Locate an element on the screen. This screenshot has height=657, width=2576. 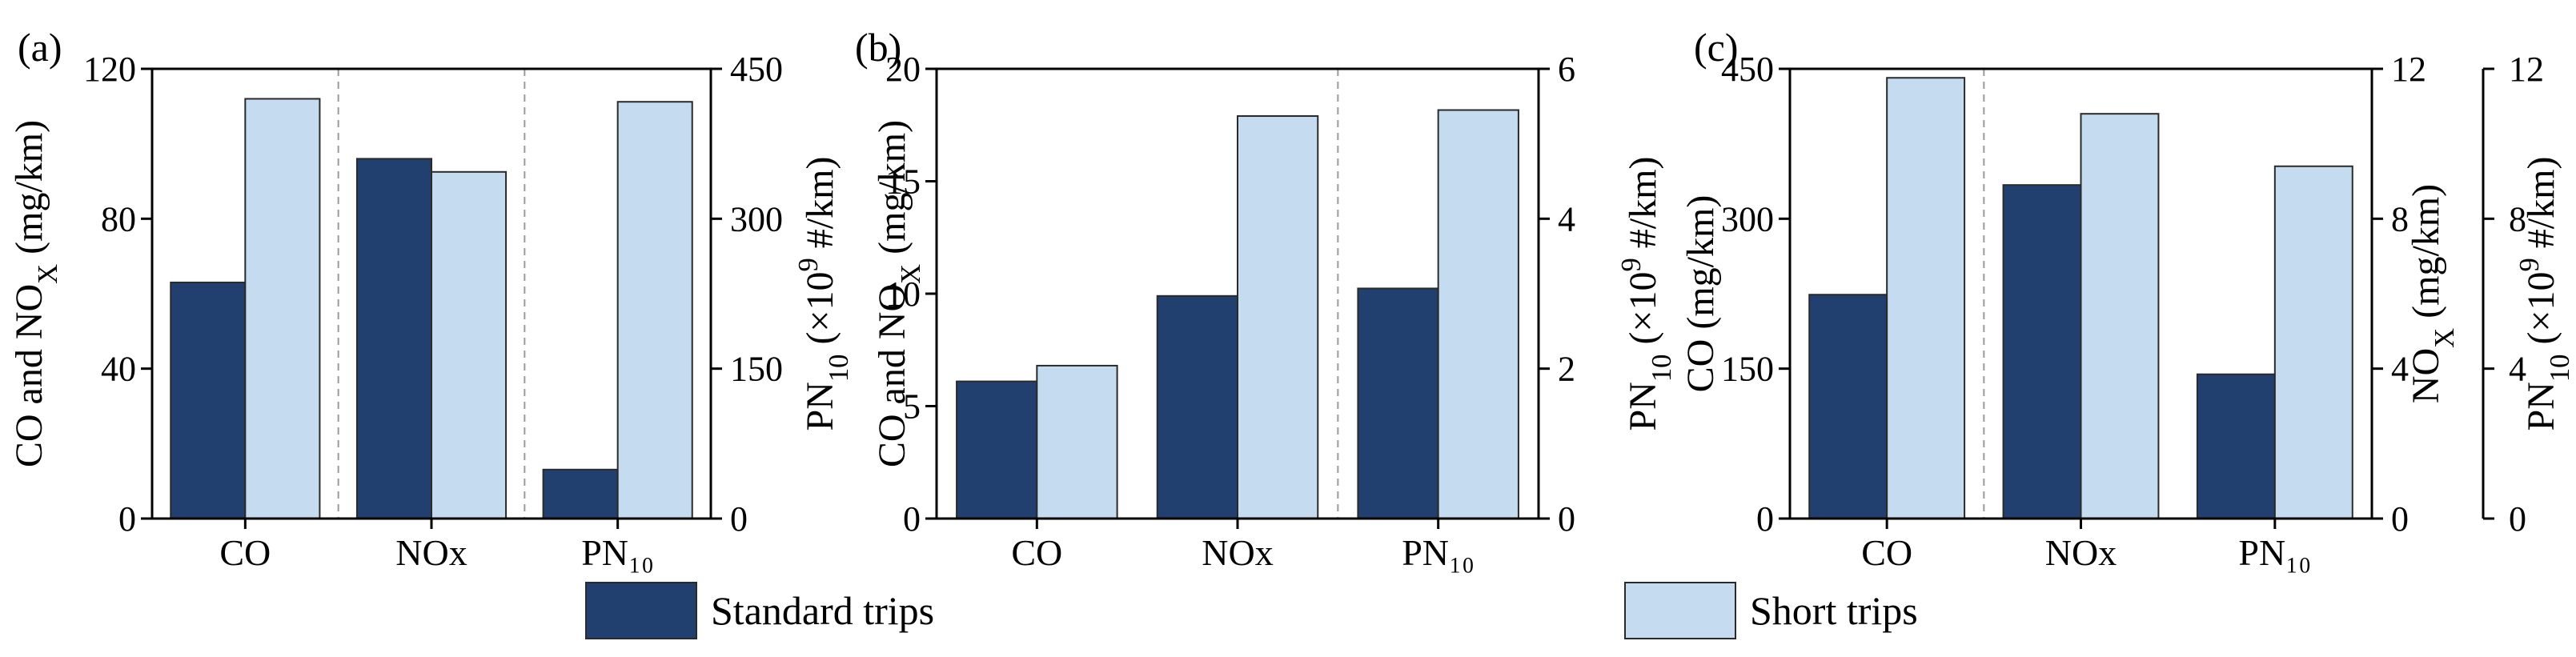
right-tick-label: 2 is located at coordinates (1566, 369).